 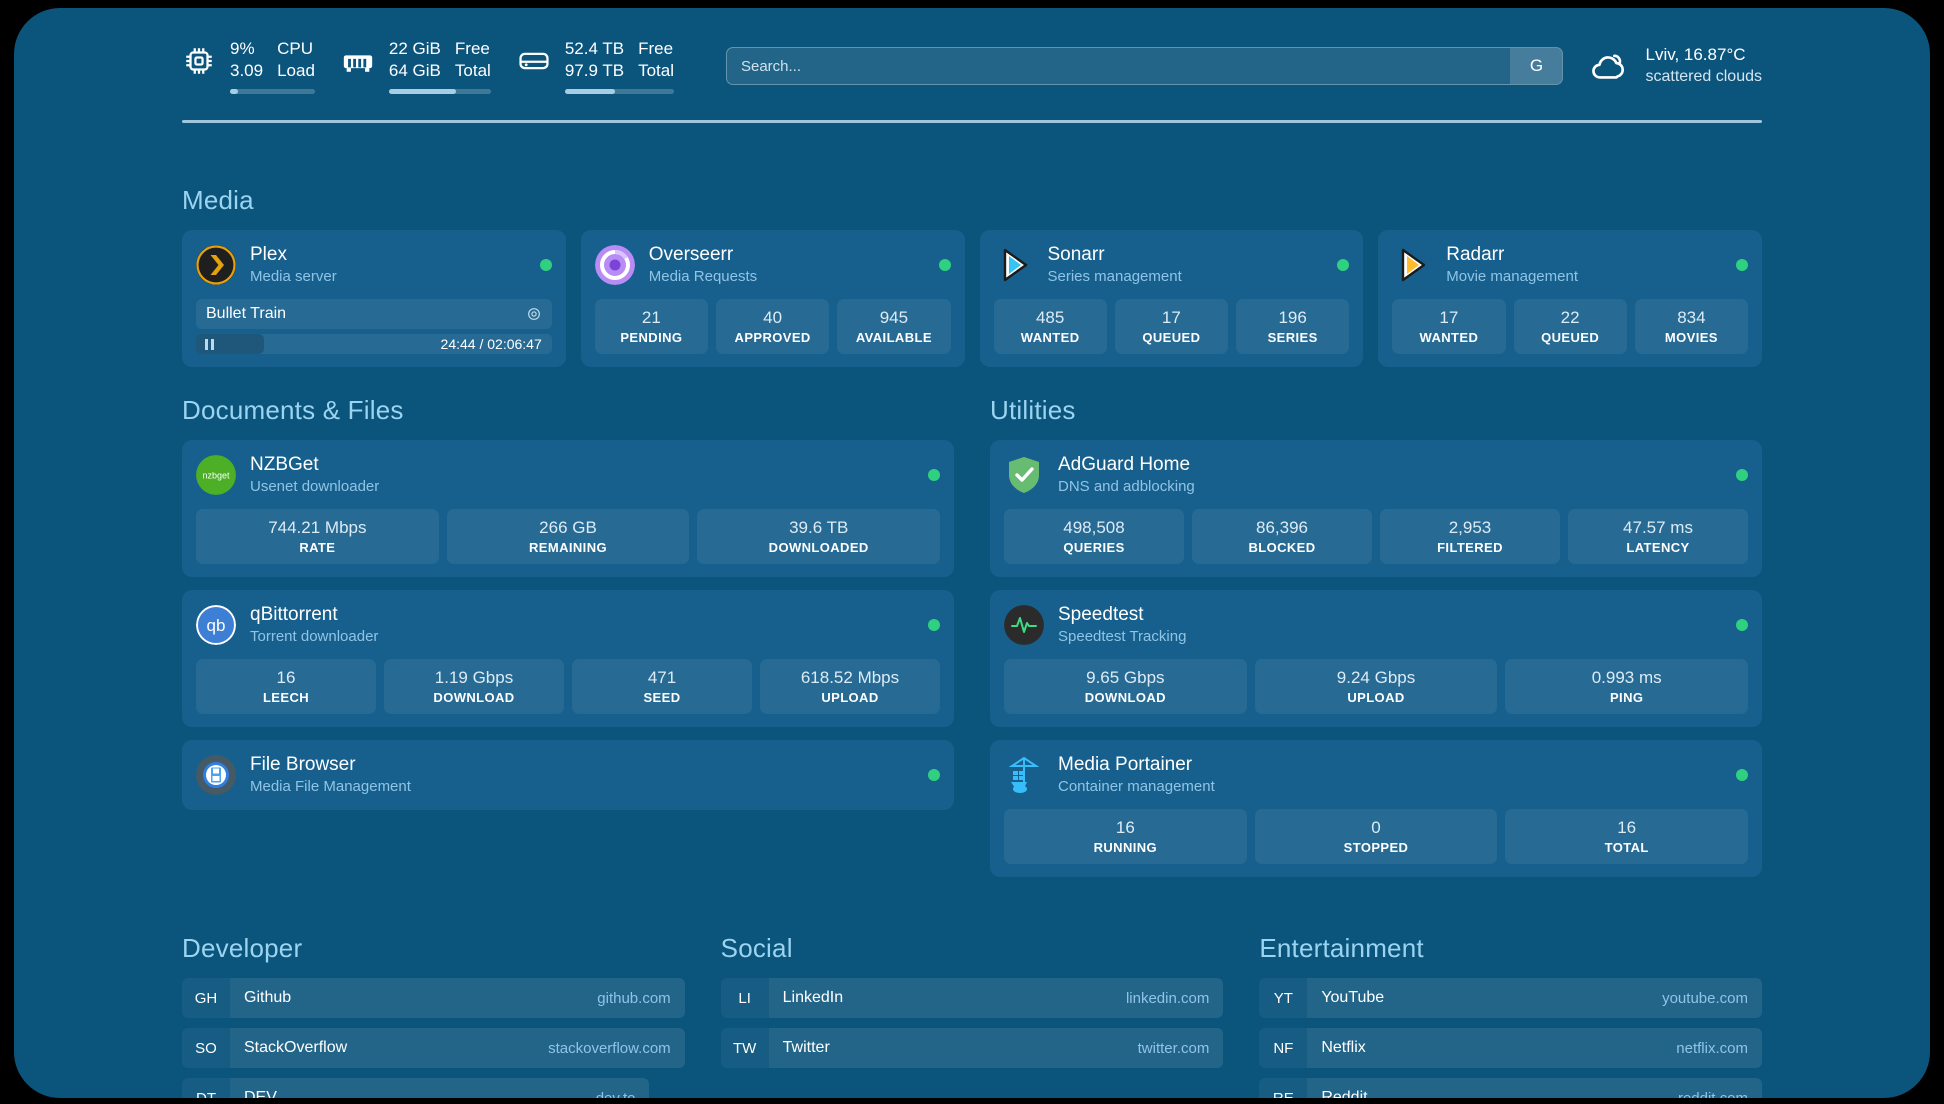 I want to click on service-subtitle: Container management, so click(x=1136, y=786).